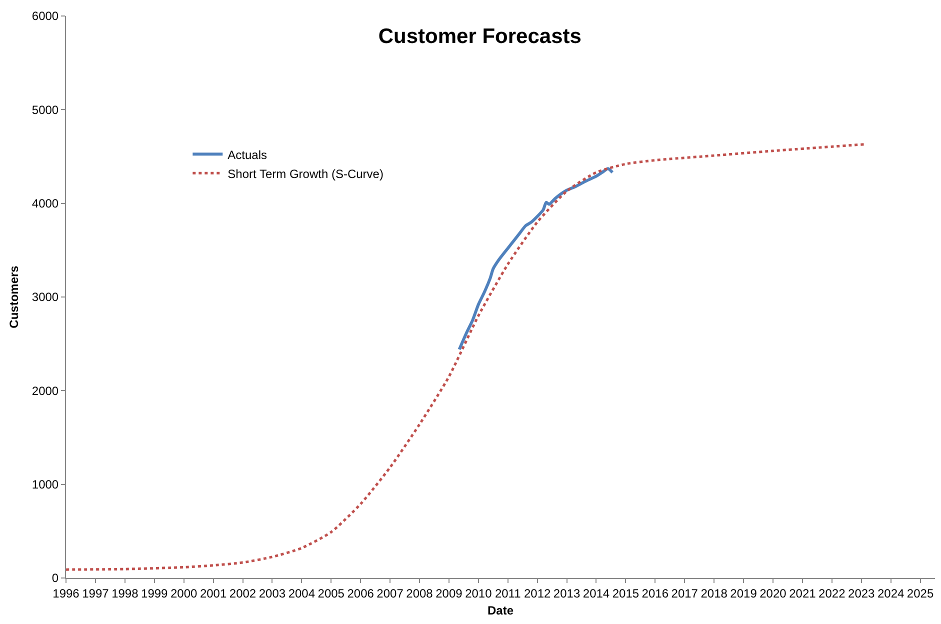 The width and height of the screenshot is (941, 624). What do you see at coordinates (45, 109) in the screenshot?
I see `y-tick-label: 5000` at bounding box center [45, 109].